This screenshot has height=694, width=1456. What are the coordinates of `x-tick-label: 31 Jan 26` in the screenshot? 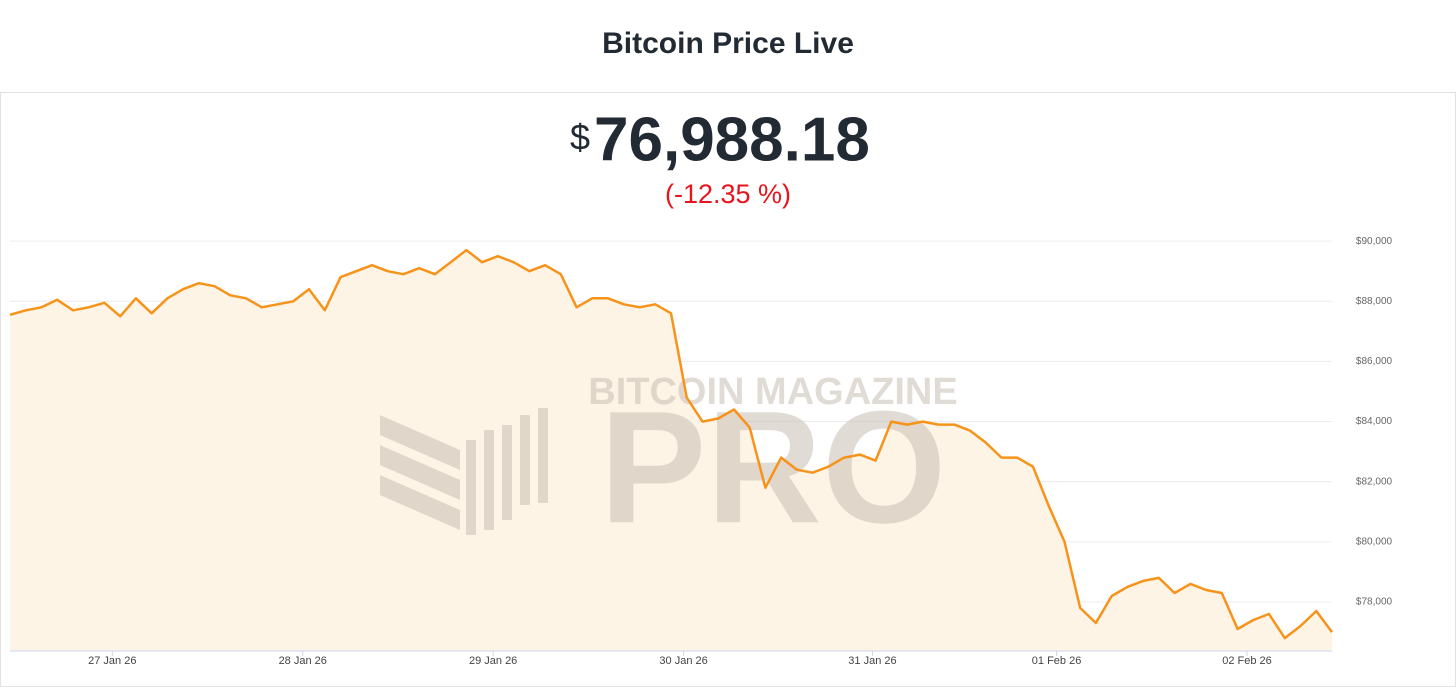 It's located at (872, 661).